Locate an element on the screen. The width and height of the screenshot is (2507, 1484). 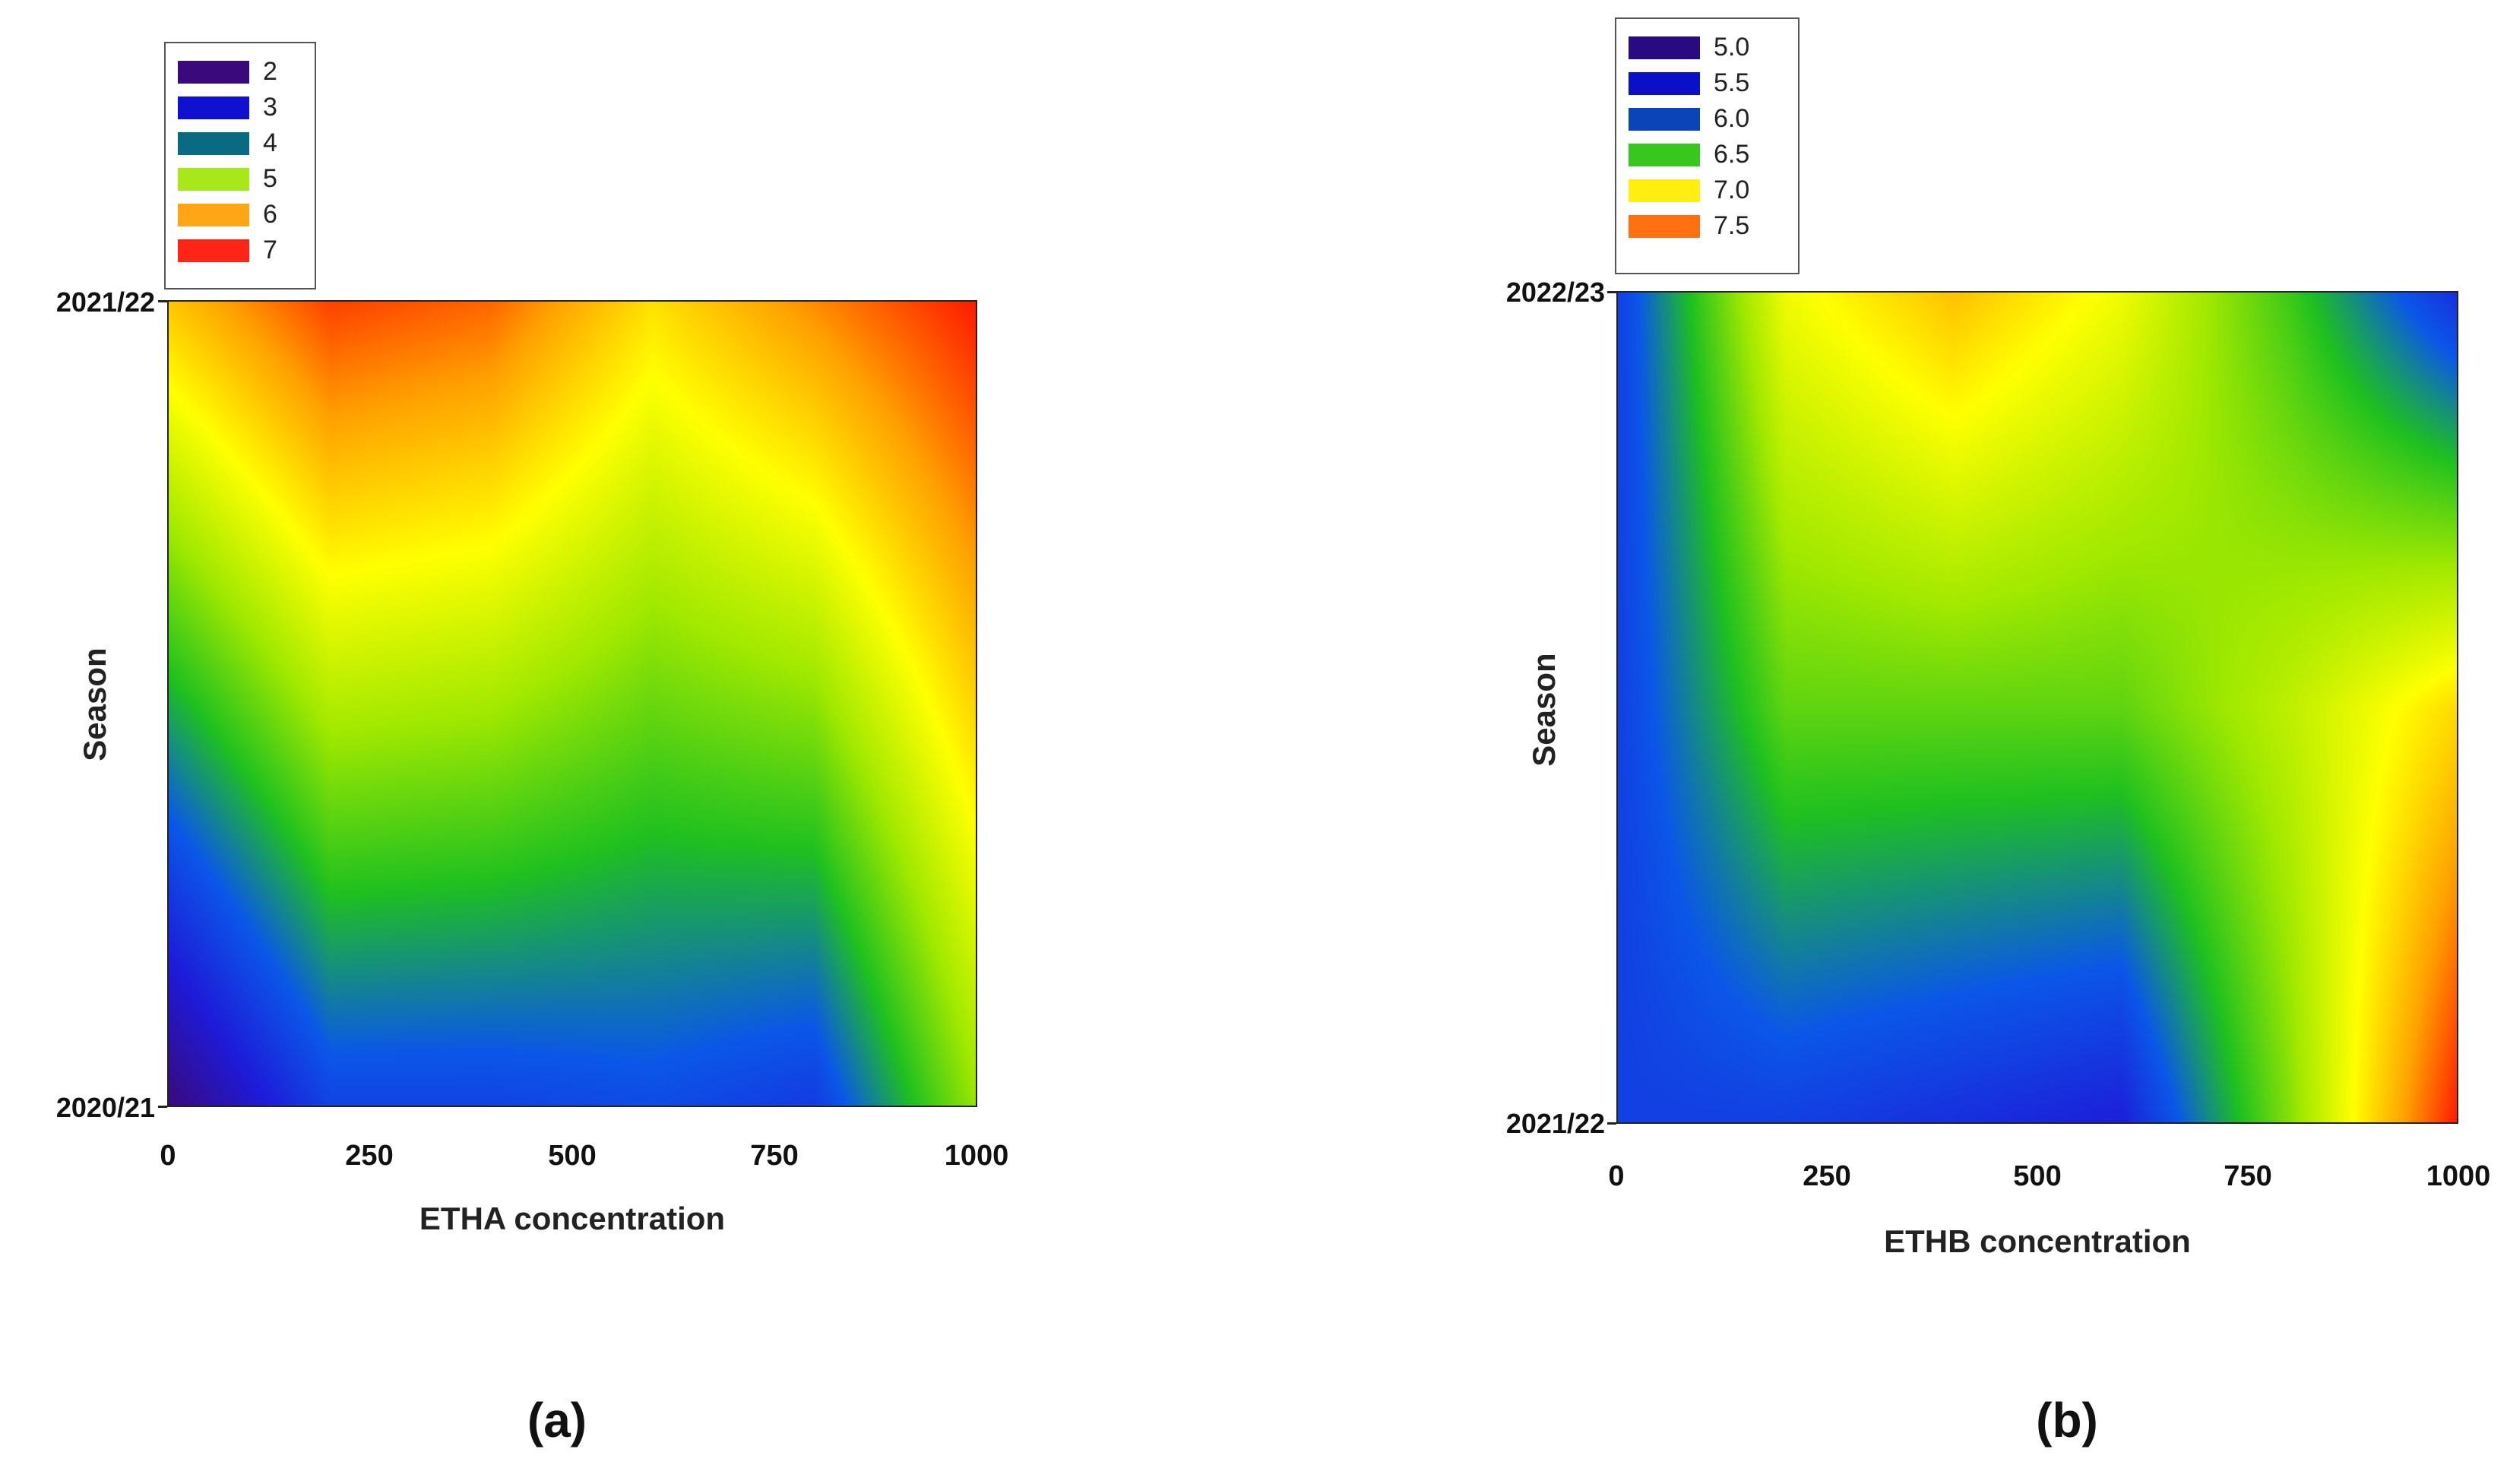
legend-label: 5.0 is located at coordinates (1732, 47).